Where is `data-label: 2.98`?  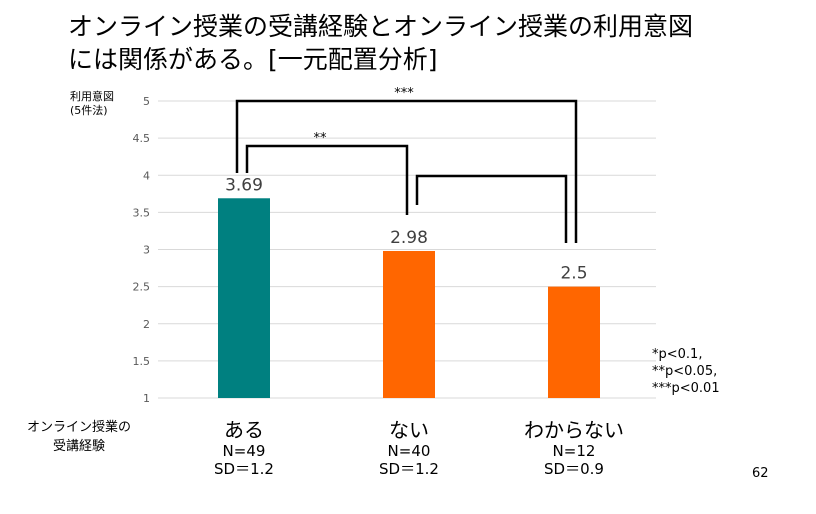
data-label: 2.98 is located at coordinates (409, 238).